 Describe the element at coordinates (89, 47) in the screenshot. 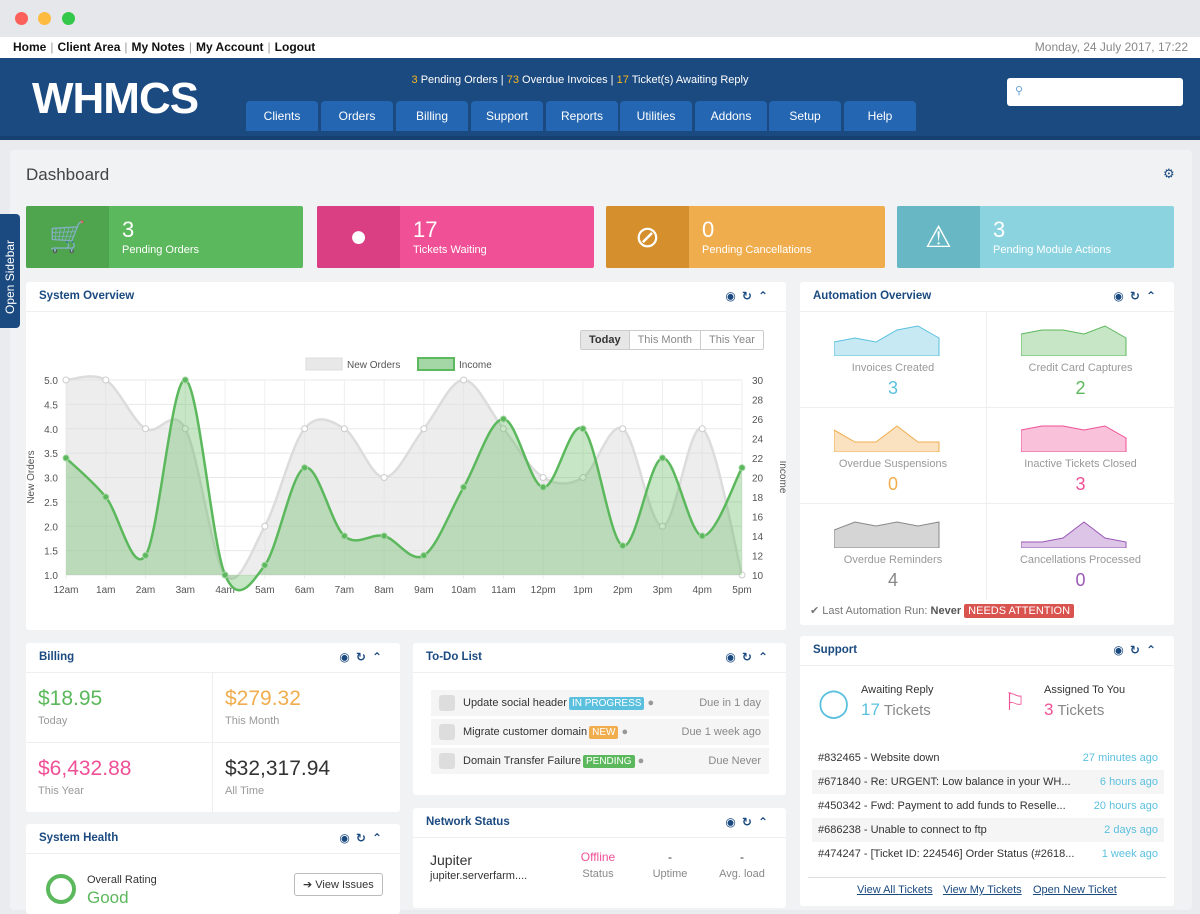

I see `link-client-area: Client Area` at that location.